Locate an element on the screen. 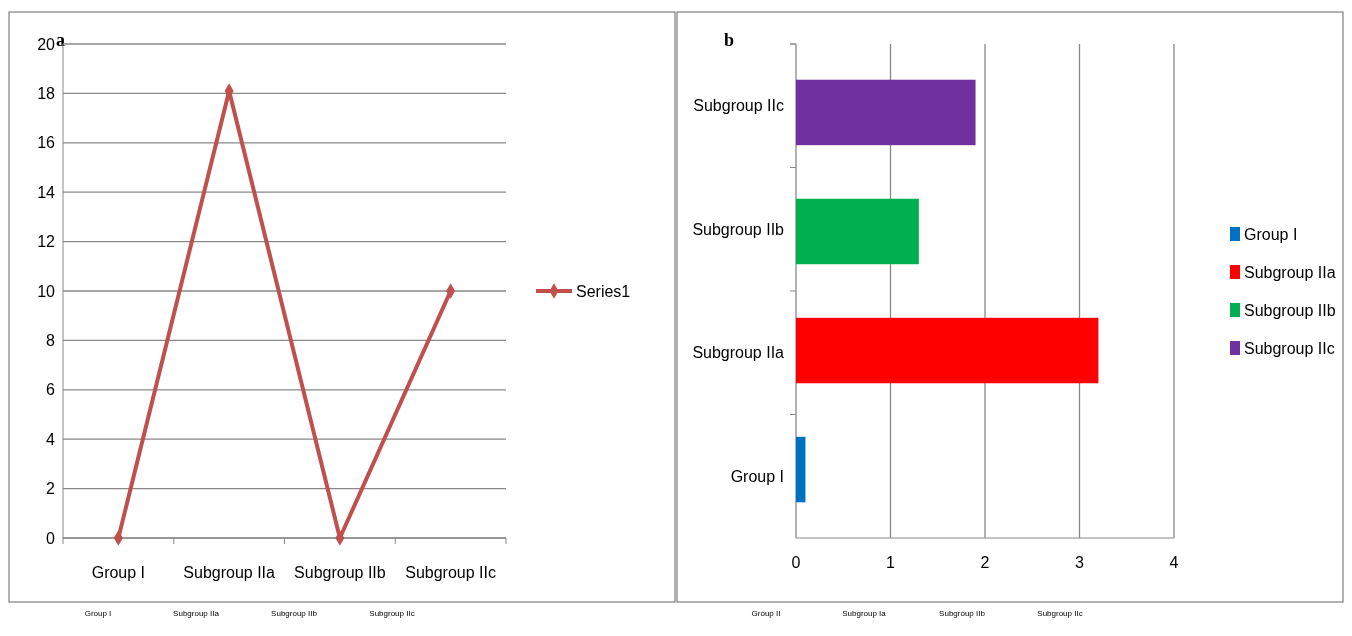  text: Subgroup Ia is located at coordinates (864, 613).